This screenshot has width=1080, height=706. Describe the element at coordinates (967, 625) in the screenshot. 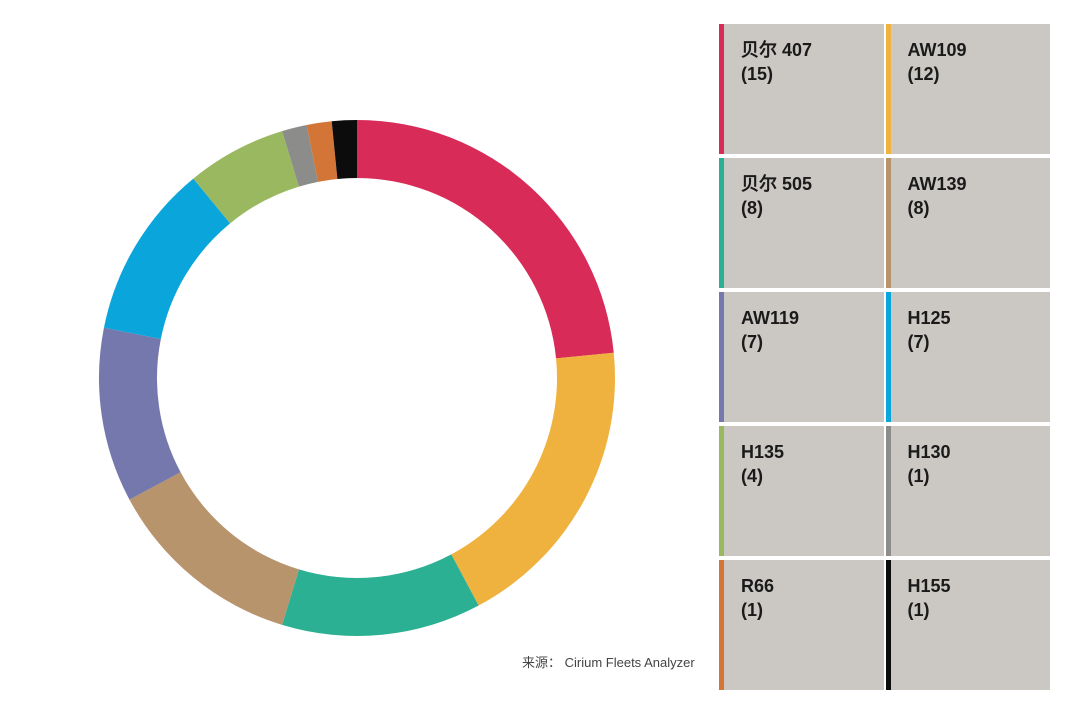

I see `legend-item-h155: H155 (1)` at that location.